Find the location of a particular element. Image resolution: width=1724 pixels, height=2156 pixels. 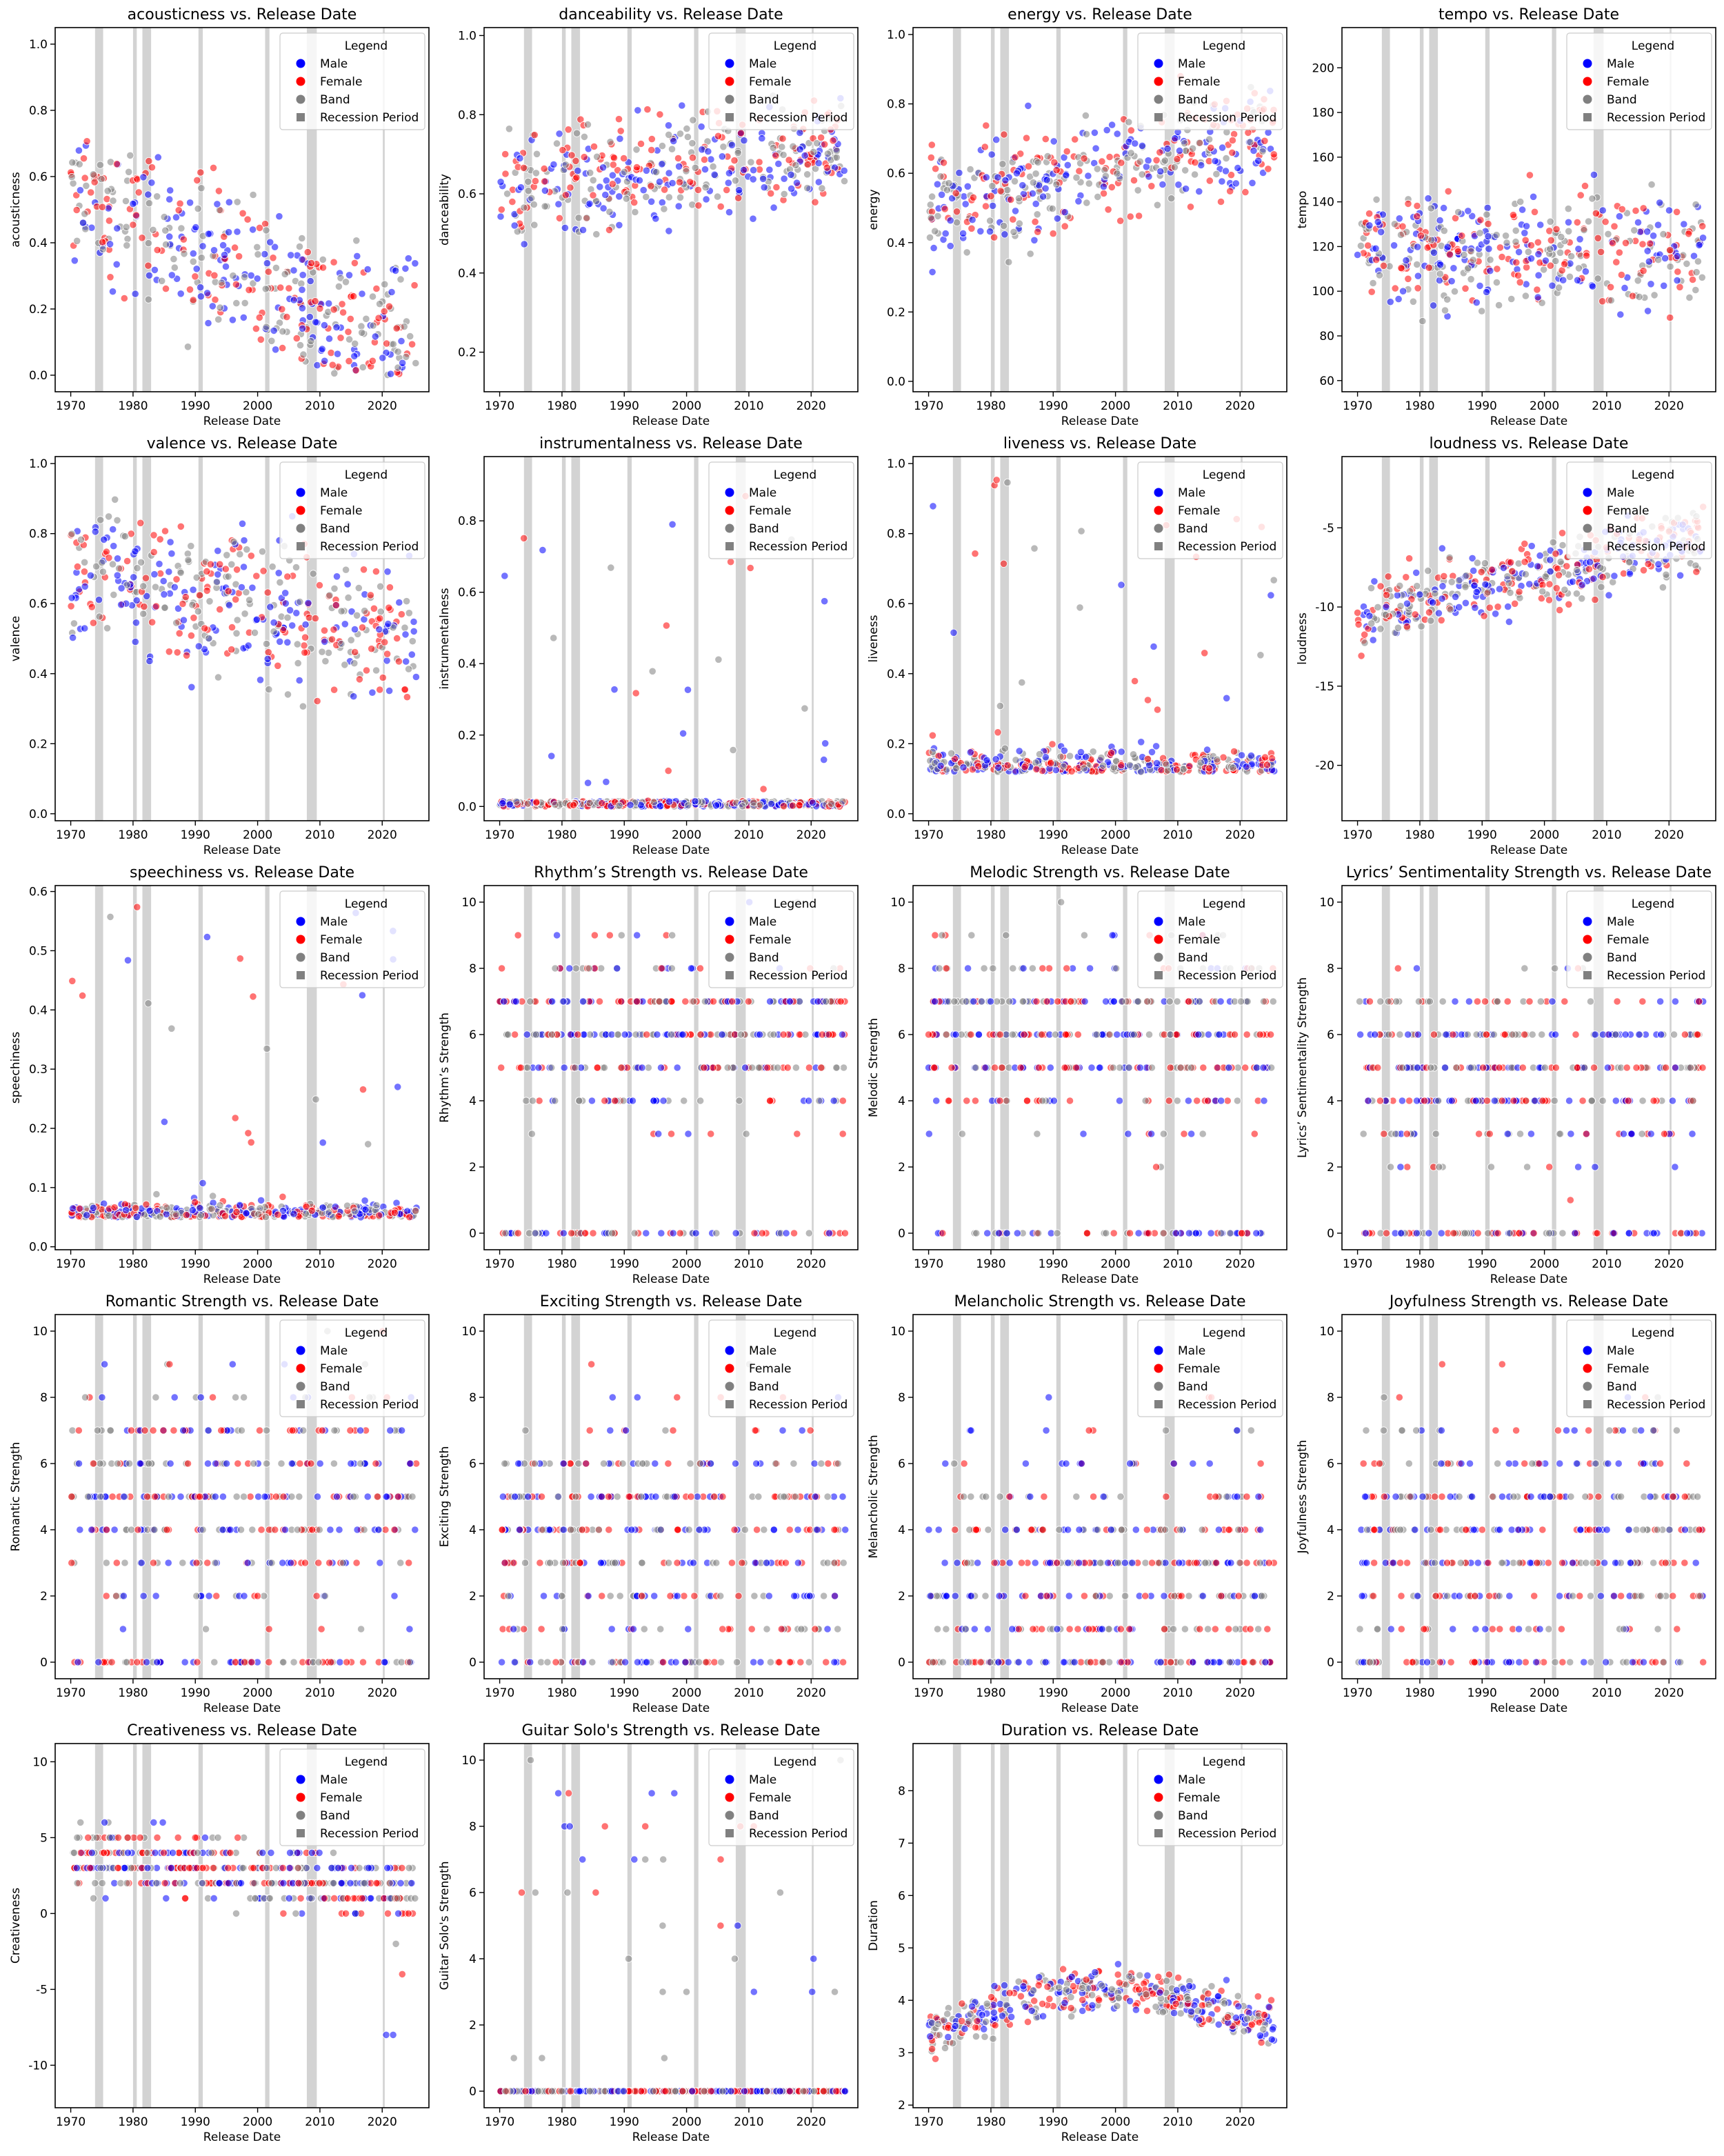

y-tick-label: 0.6 is located at coordinates (467, 195).